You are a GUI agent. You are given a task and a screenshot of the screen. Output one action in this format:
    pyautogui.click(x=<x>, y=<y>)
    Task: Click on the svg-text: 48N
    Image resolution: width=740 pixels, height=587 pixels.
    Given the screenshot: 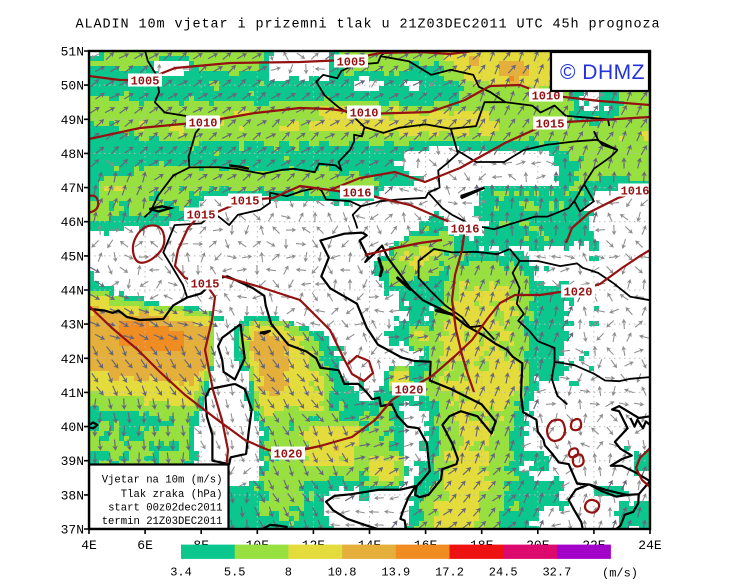 What is the action you would take?
    pyautogui.click(x=72, y=154)
    